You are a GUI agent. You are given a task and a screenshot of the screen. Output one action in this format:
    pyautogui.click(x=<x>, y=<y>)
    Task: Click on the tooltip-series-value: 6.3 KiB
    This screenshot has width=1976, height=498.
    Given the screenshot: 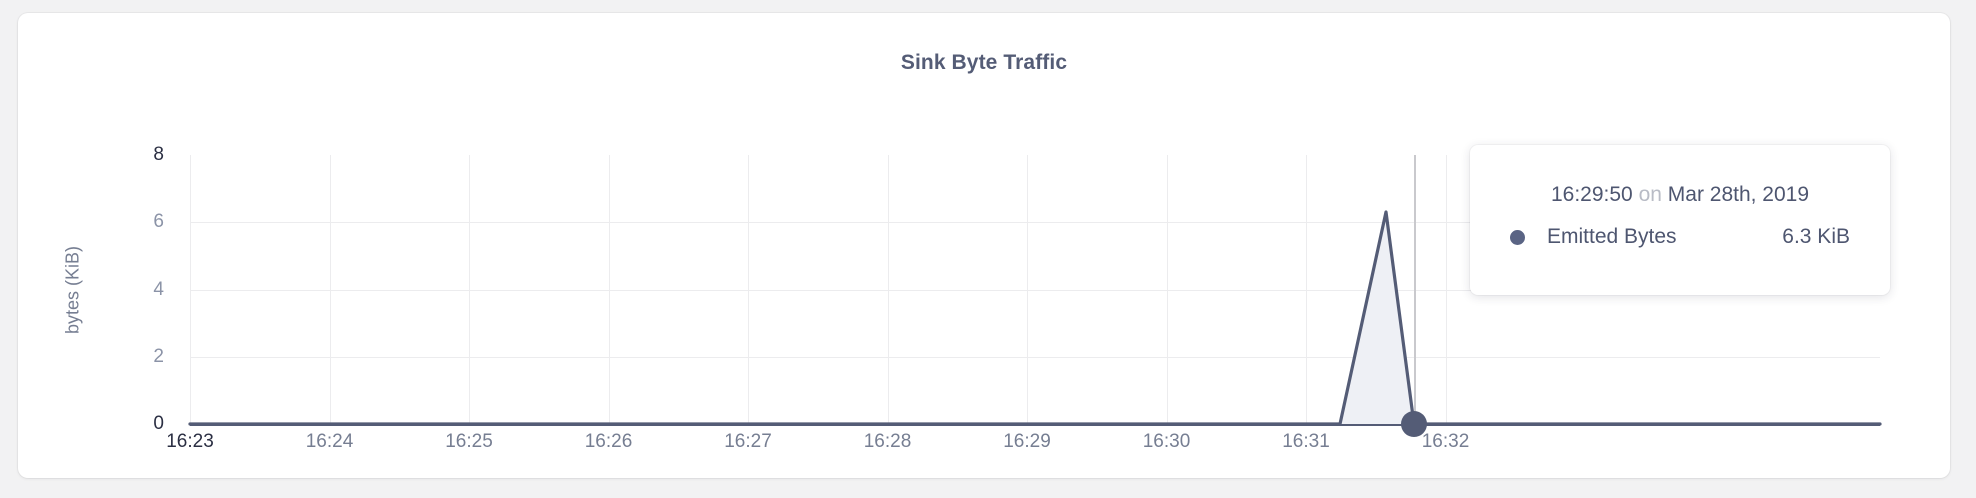 What is the action you would take?
    pyautogui.click(x=1816, y=236)
    